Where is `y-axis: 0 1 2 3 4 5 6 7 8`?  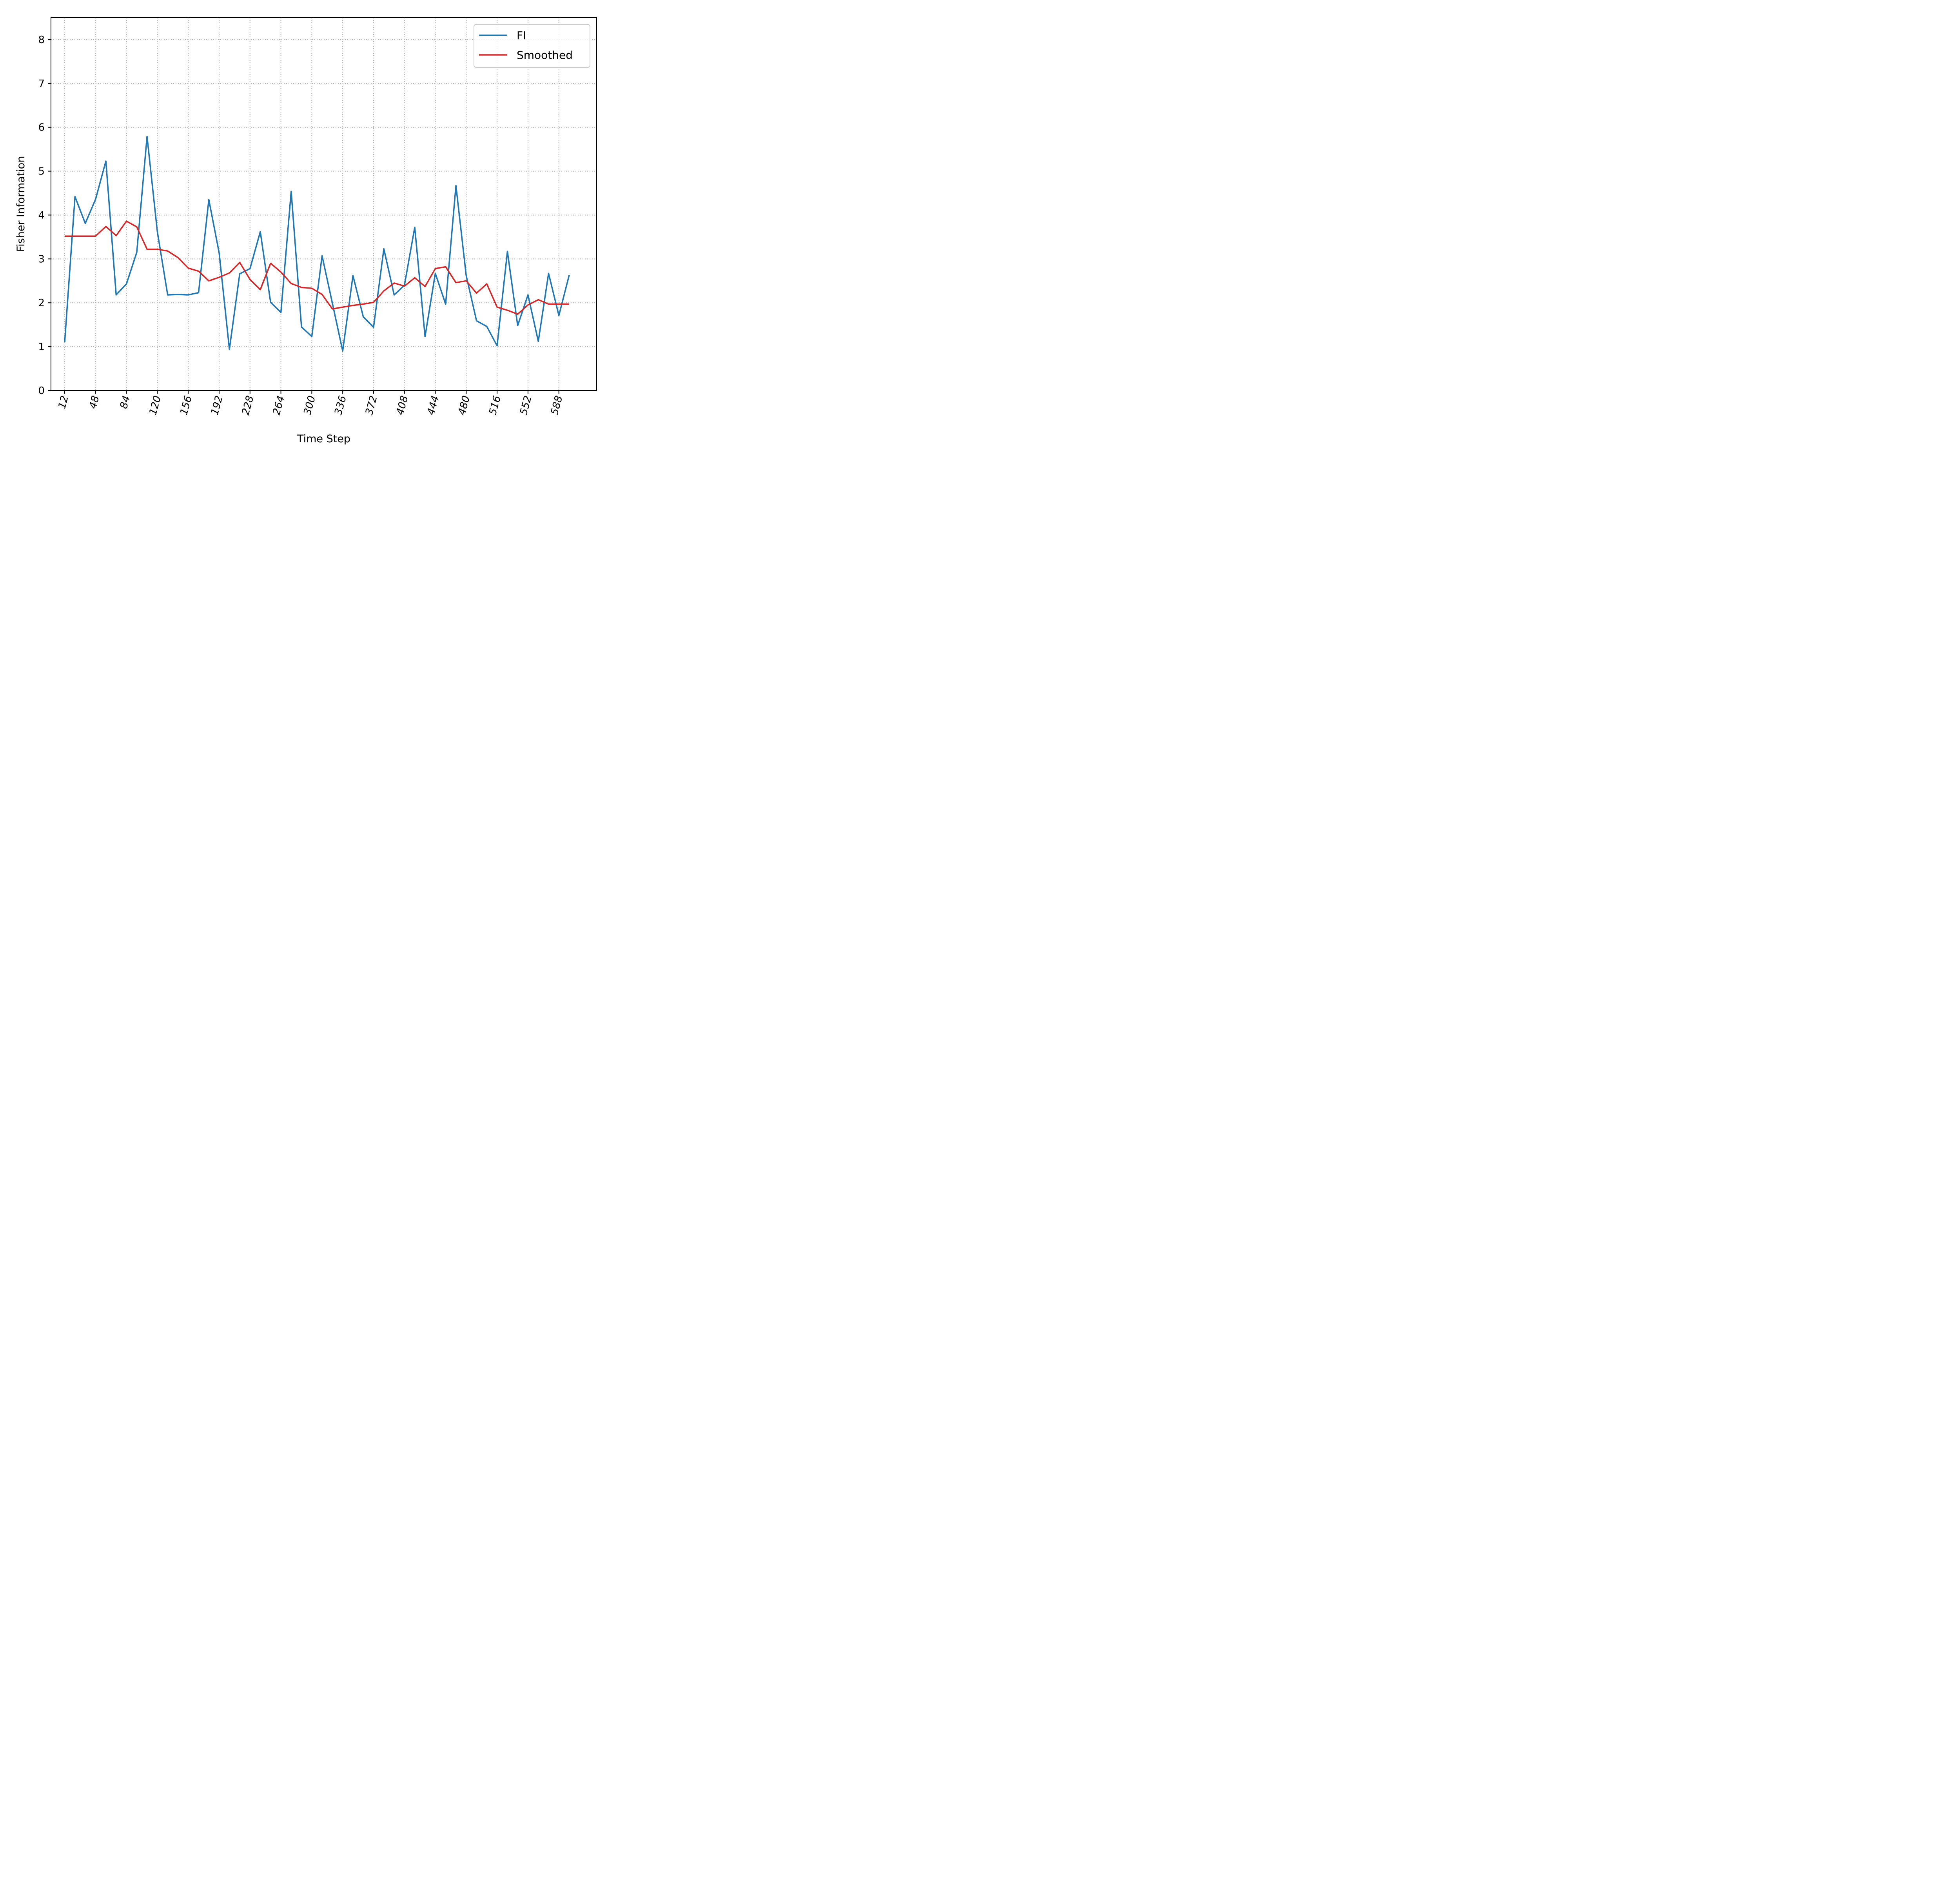
y-axis: 0 1 2 3 4 5 6 7 8 is located at coordinates (44, 215).